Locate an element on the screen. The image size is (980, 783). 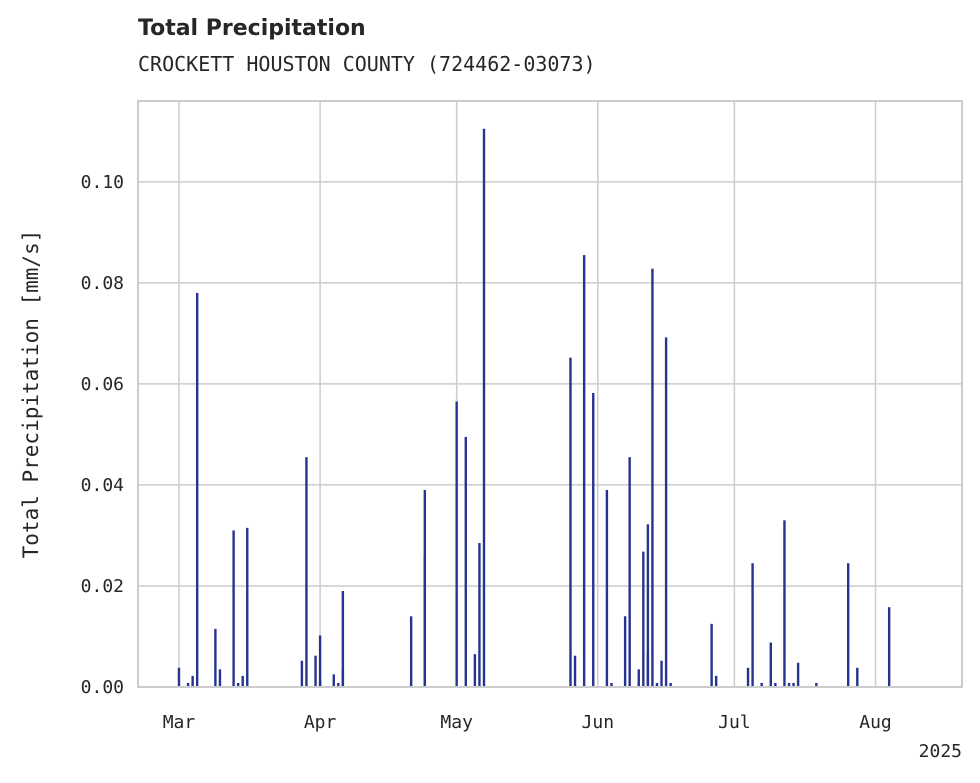
x-tick-label: Aug is located at coordinates (875, 722).